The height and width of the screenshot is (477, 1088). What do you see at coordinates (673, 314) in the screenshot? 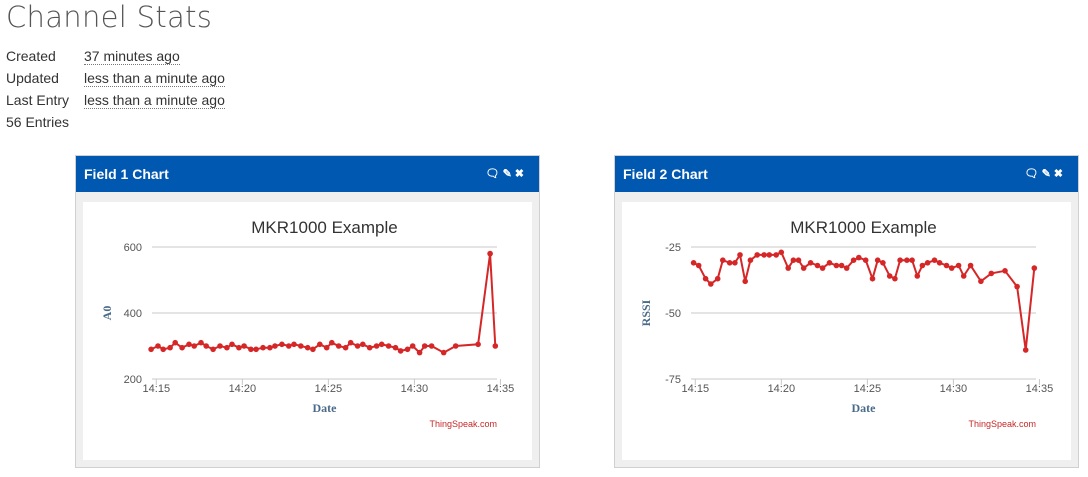
I see `y-tick-label: -50` at bounding box center [673, 314].